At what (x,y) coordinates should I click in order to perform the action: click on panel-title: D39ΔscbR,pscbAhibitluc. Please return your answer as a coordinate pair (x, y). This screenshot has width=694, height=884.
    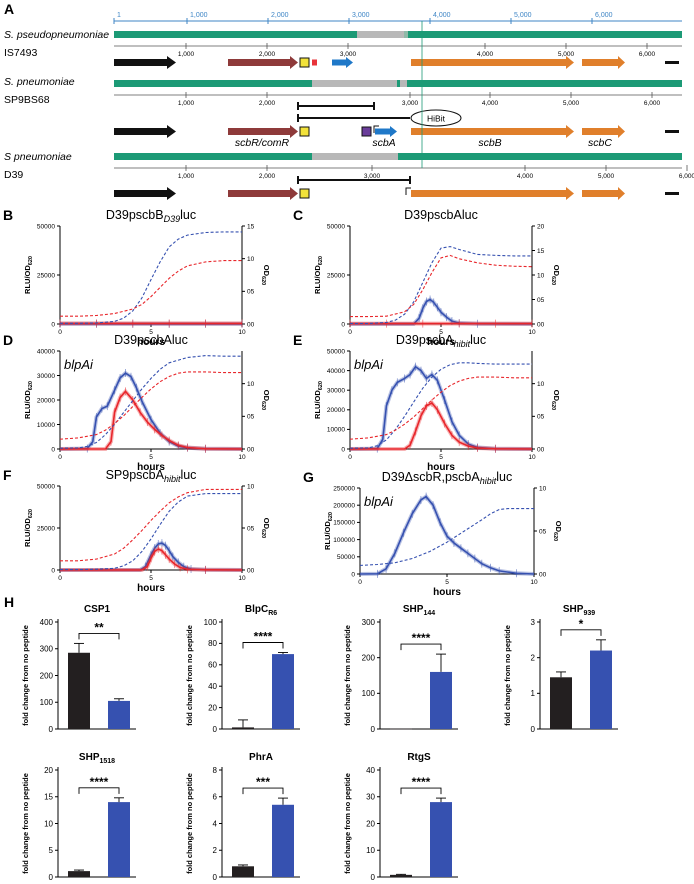
    Looking at the image, I should click on (447, 478).